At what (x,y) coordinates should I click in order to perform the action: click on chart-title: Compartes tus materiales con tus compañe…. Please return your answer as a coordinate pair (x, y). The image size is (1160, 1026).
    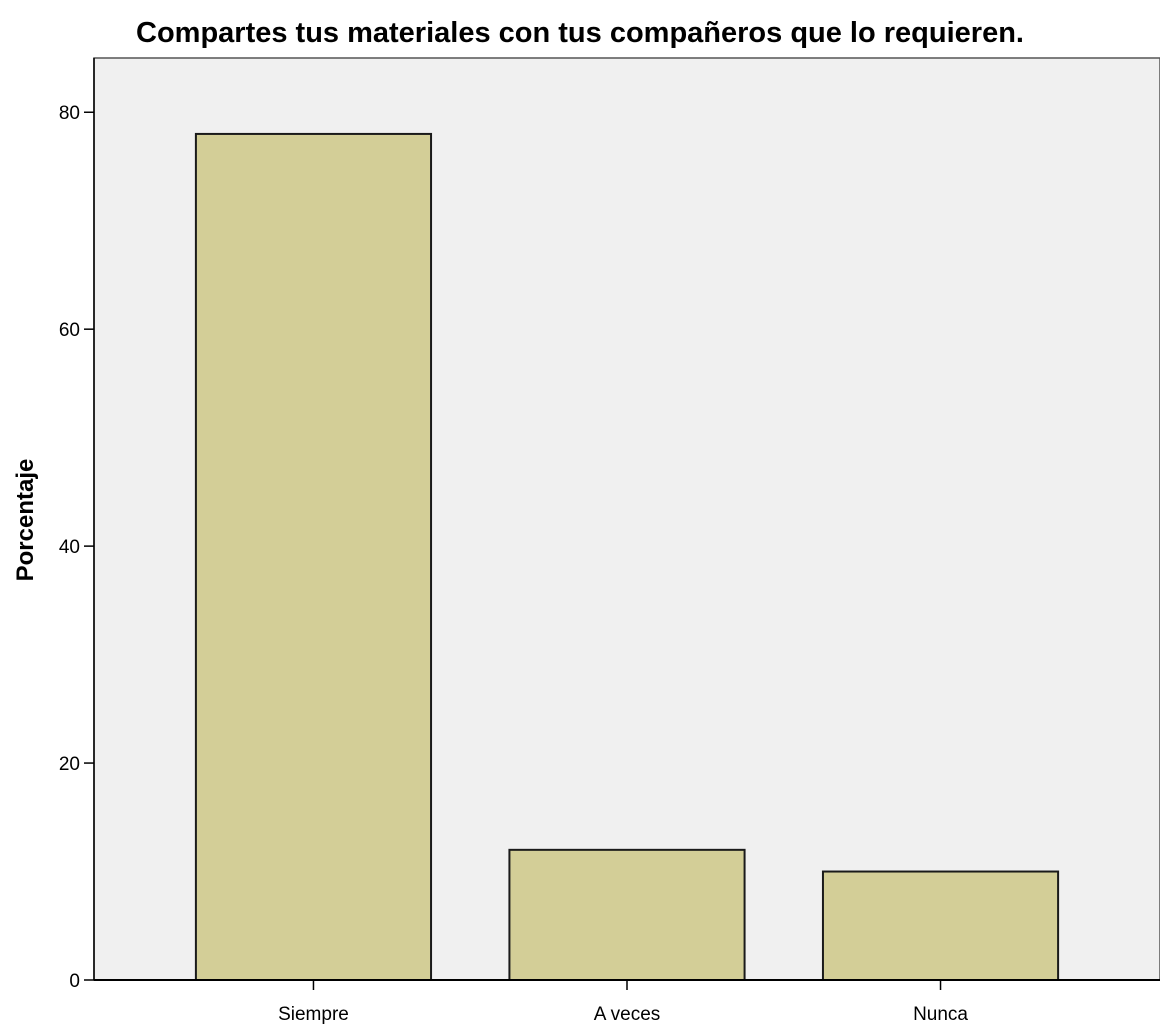
    Looking at the image, I should click on (580, 33).